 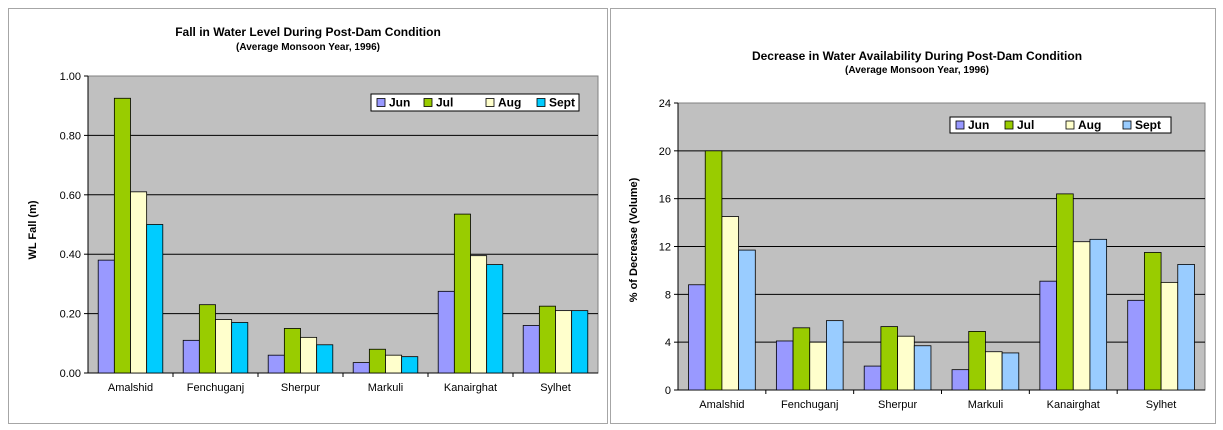 I want to click on y-tick-label: 20, so click(x=665, y=152).